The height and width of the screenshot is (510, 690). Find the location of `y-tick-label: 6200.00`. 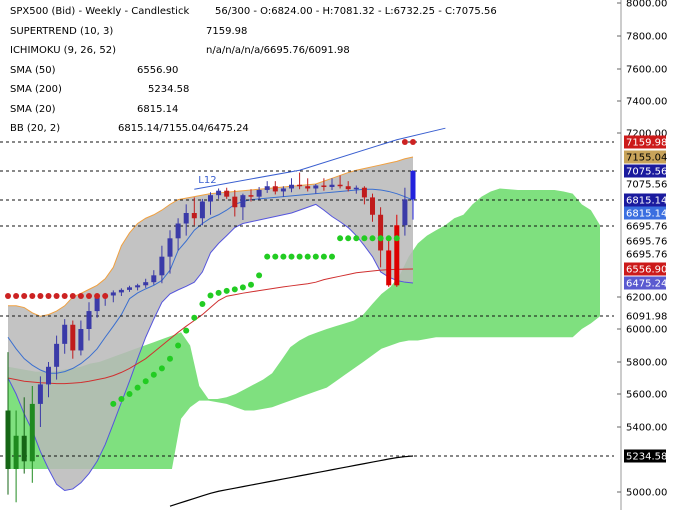

y-tick-label: 6200.00 is located at coordinates (646, 298).